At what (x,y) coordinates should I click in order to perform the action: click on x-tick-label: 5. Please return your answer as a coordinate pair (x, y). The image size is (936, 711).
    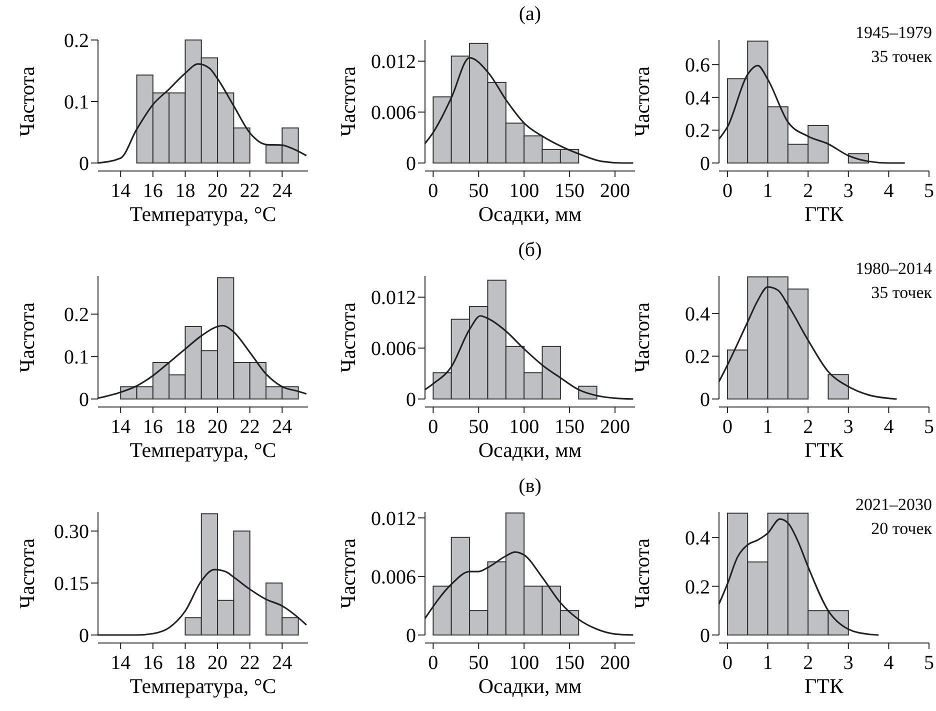
    Looking at the image, I should click on (929, 191).